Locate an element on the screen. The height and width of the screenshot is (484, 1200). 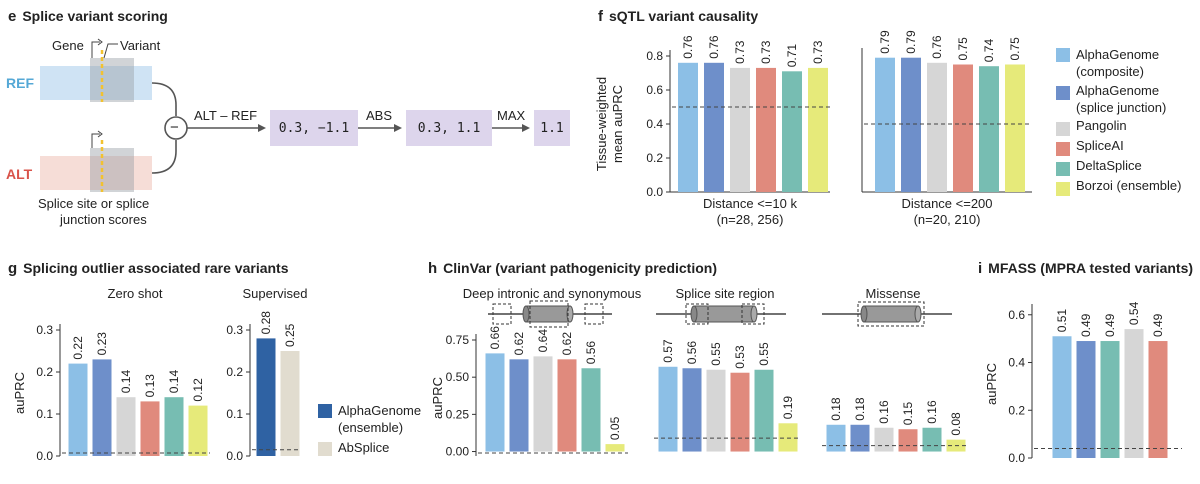
data-label: 0.28 is located at coordinates (266, 323).